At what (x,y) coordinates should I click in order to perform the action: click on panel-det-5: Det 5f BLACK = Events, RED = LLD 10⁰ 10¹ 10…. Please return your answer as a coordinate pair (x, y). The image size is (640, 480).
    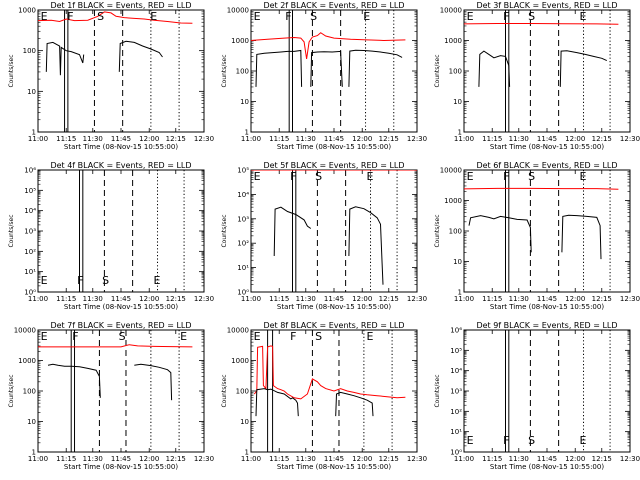
    Looking at the image, I should click on (324, 236).